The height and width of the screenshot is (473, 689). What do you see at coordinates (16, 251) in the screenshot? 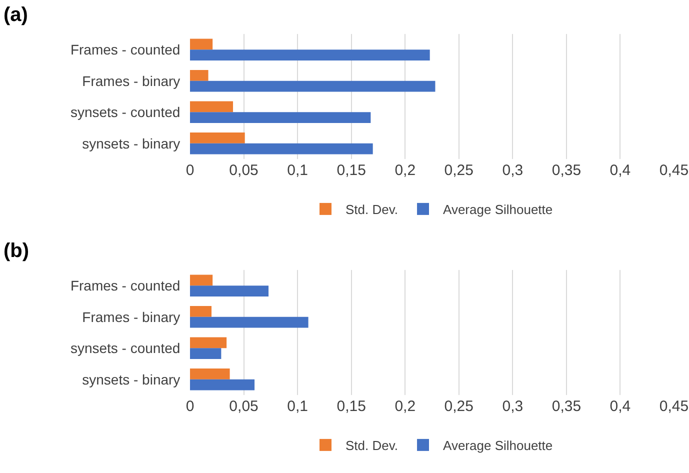
I see `text: (b)` at bounding box center [16, 251].